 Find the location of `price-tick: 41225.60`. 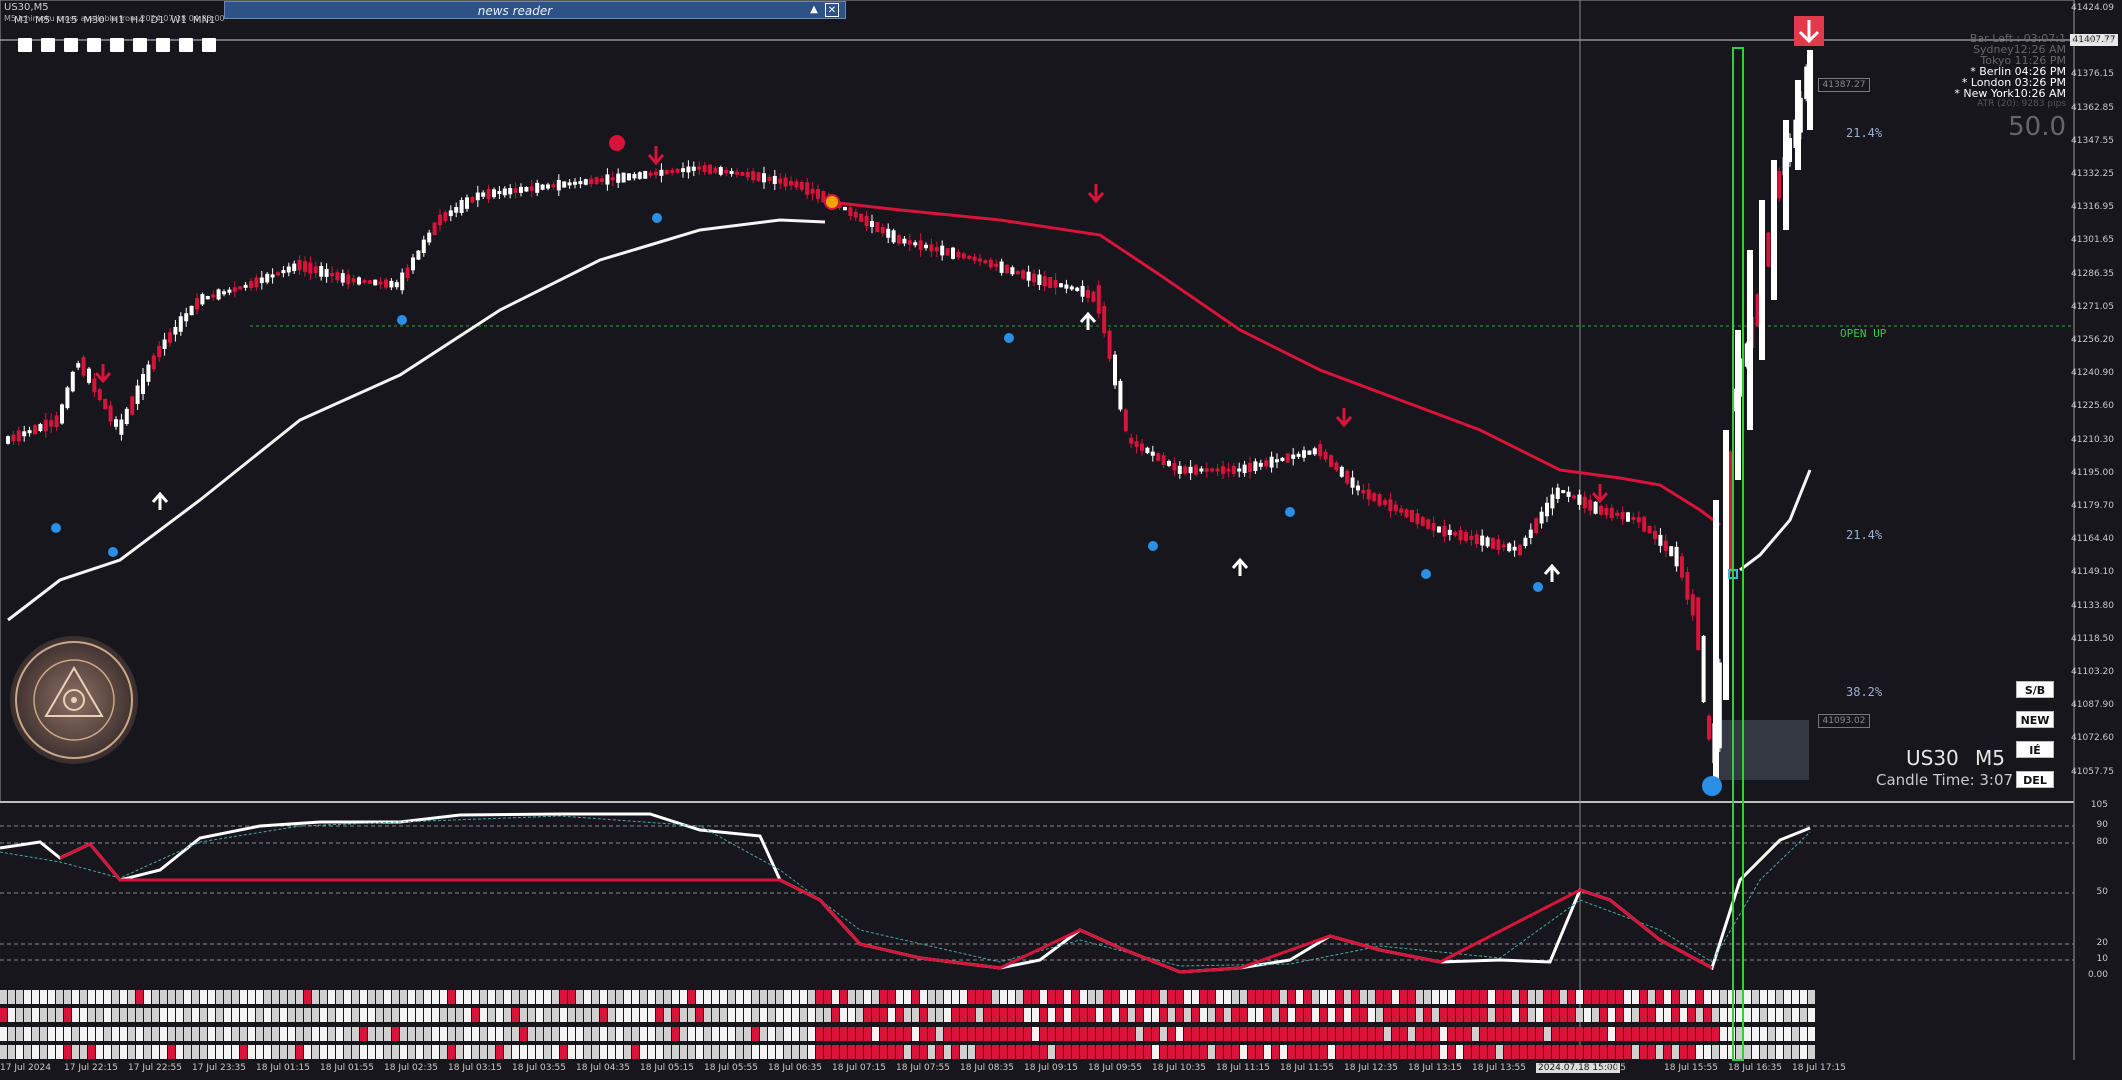

price-tick: 41225.60 is located at coordinates (2092, 406).